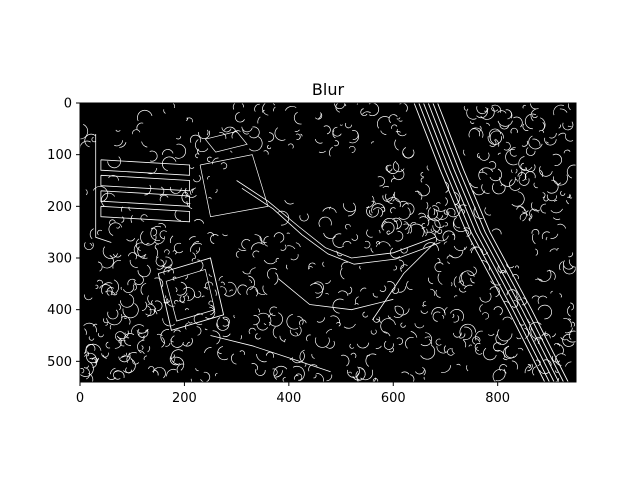 This screenshot has height=480, width=640. I want to click on x-tick-label: 200, so click(184, 398).